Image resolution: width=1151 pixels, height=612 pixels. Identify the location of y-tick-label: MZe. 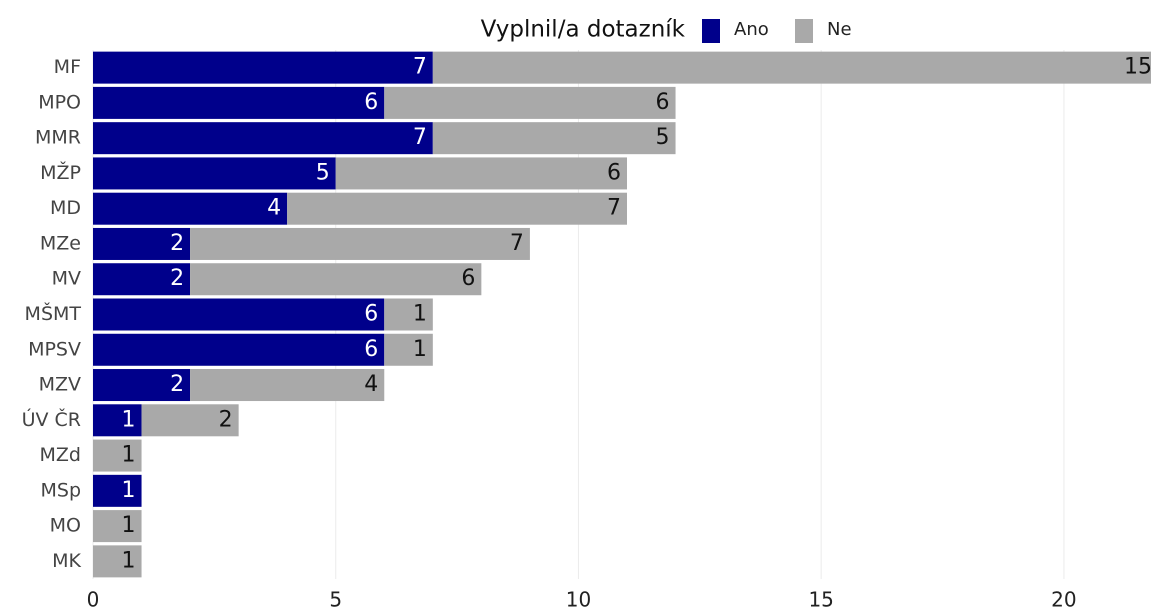
(60, 243).